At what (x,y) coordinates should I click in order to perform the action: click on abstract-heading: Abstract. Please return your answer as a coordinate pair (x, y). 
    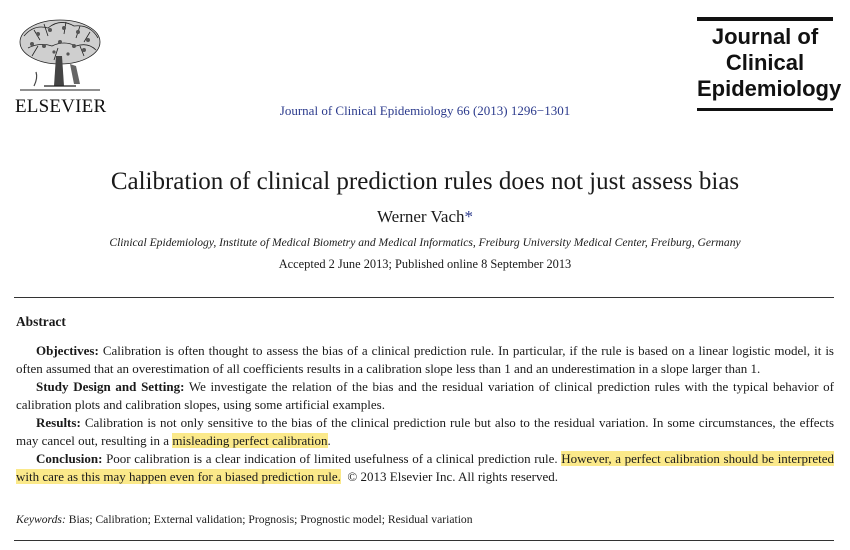
    Looking at the image, I should click on (41, 321).